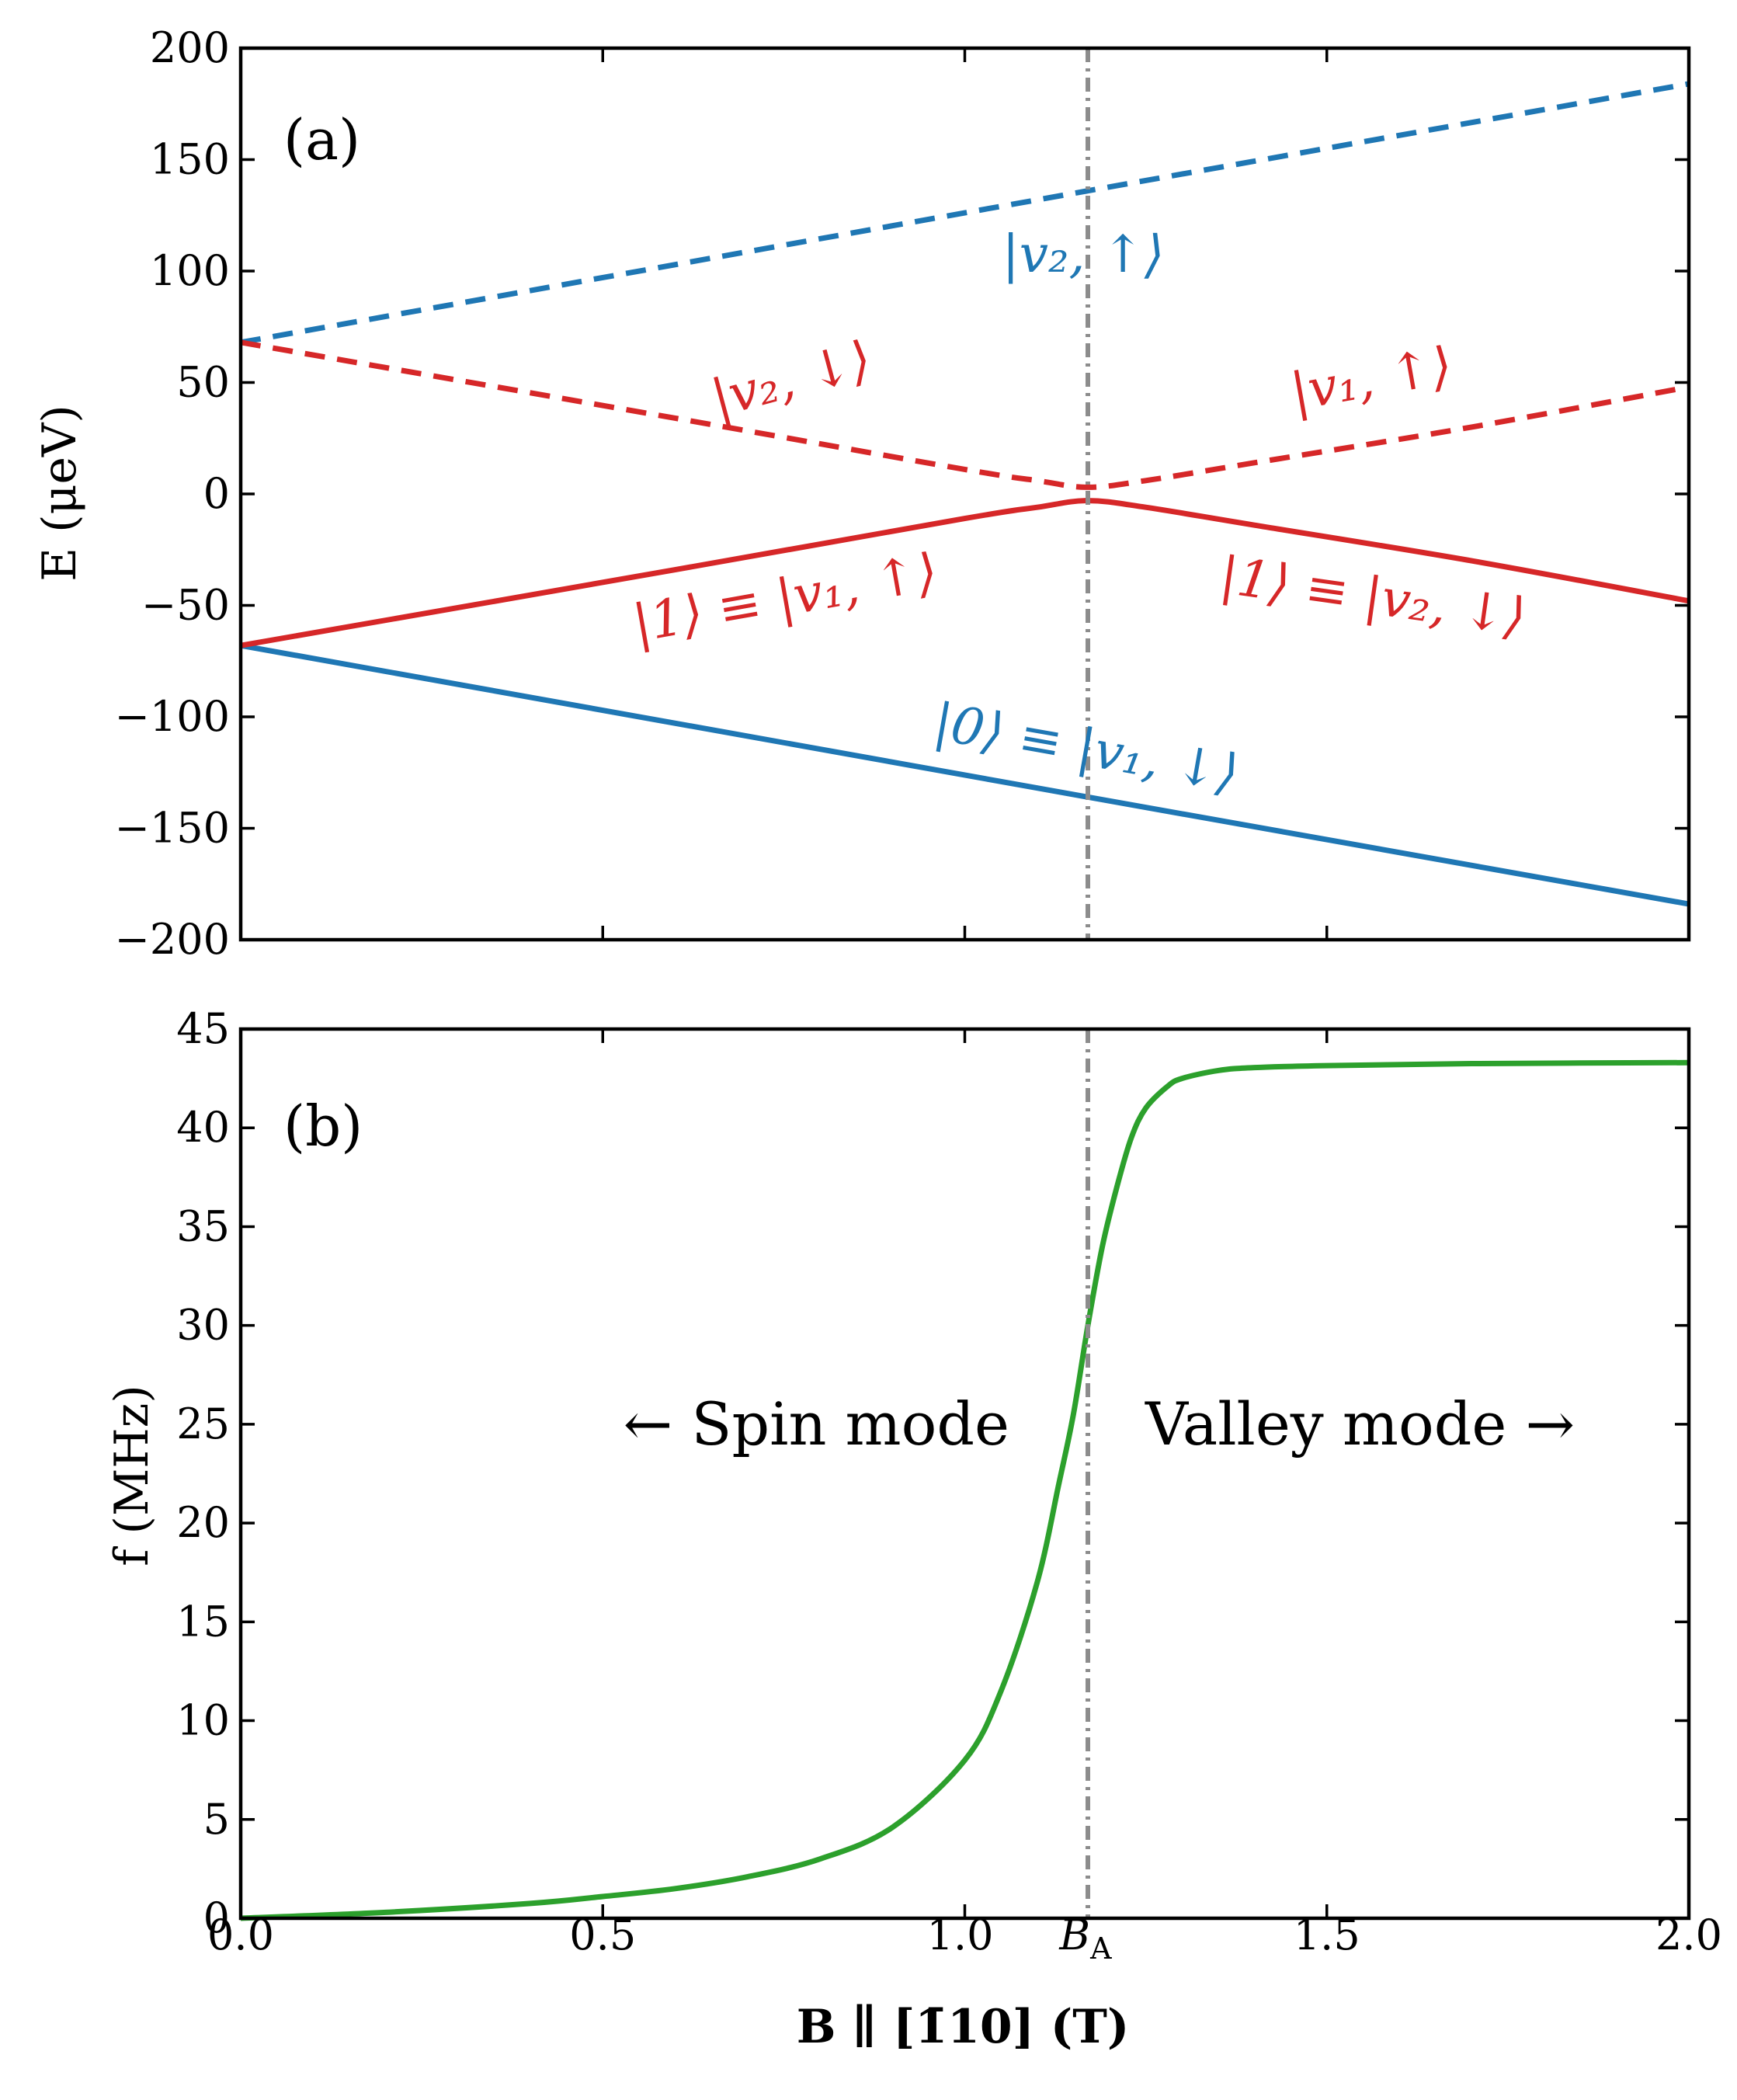 This screenshot has height=2100, width=1737. Describe the element at coordinates (190, 159) in the screenshot. I see `y-tick-label: 150` at that location.